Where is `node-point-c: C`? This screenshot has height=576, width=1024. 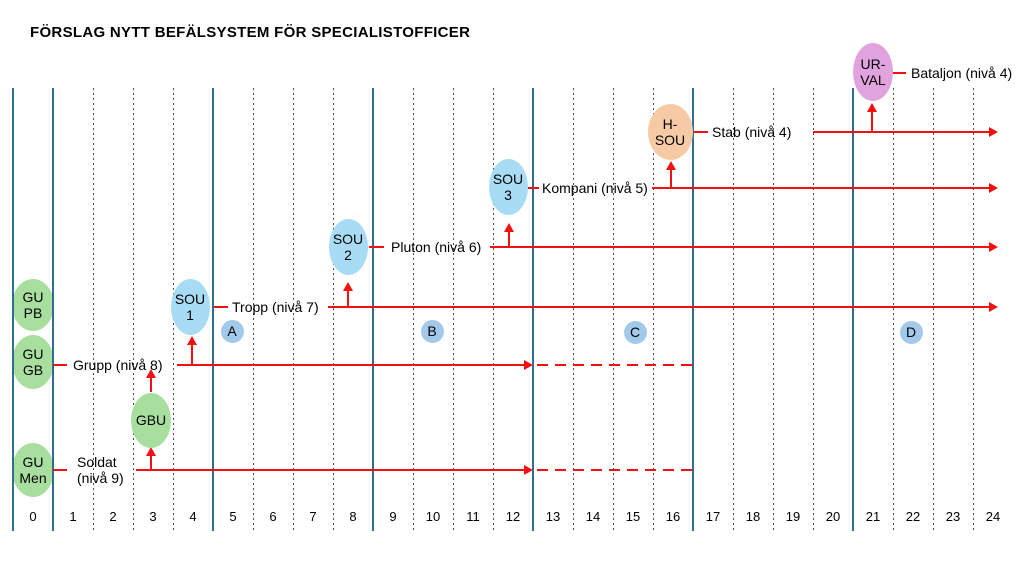 node-point-c: C is located at coordinates (635, 332).